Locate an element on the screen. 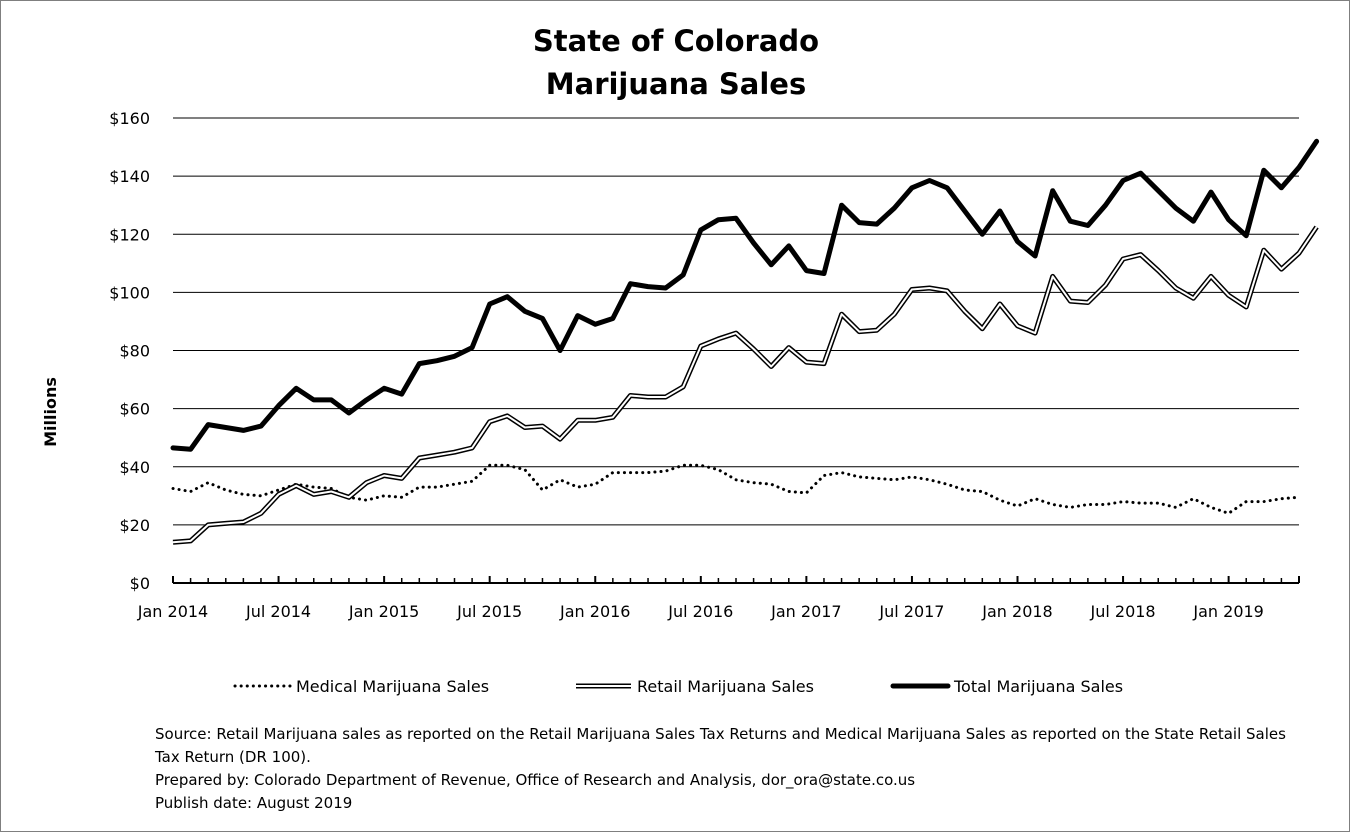 The width and height of the screenshot is (1352, 834). legend-label: Total Marijuana Sales is located at coordinates (1038, 686).